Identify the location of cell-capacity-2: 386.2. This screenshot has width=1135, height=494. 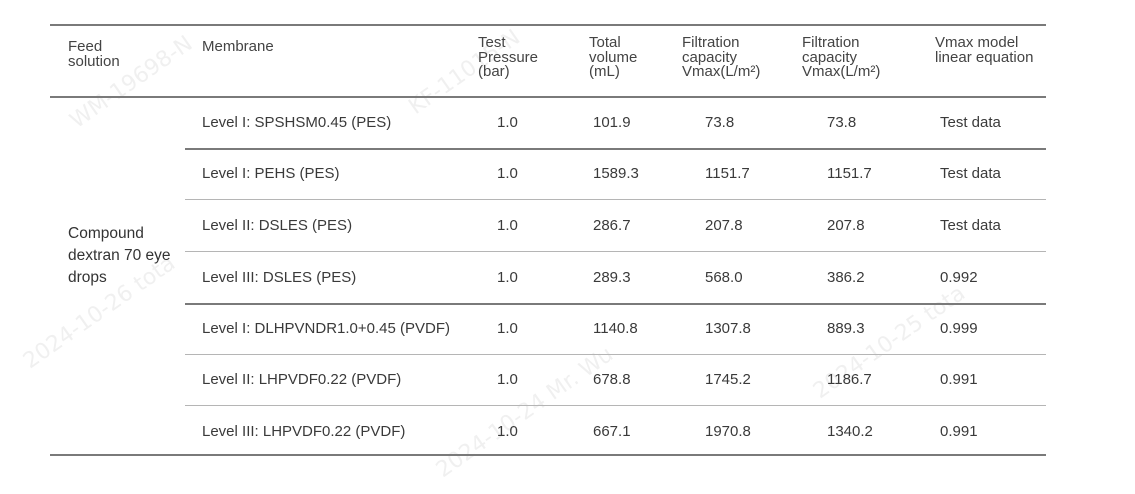
(846, 277).